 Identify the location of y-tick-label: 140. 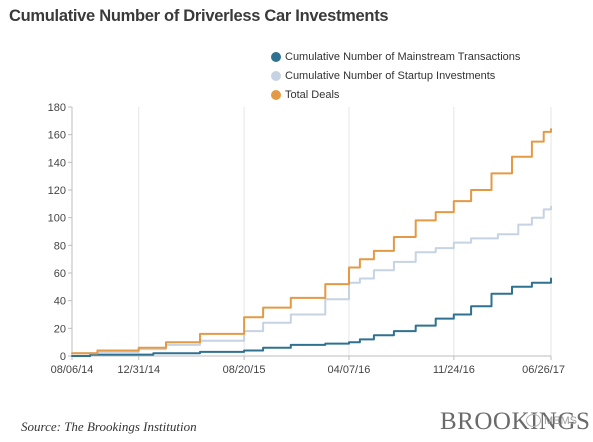
(57, 163).